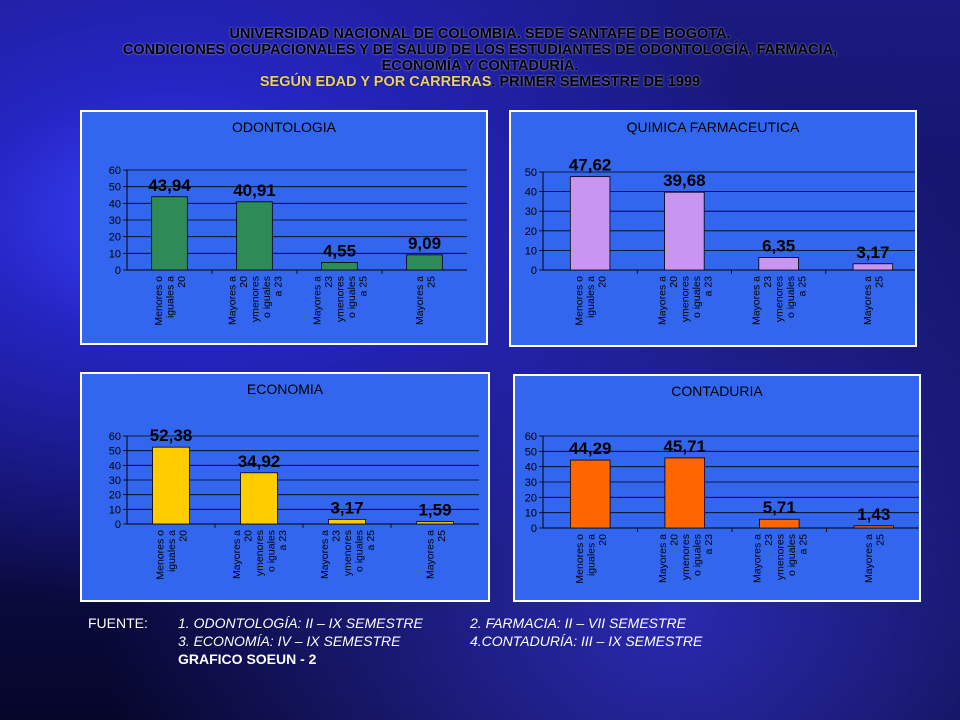  What do you see at coordinates (596, 82) in the screenshot?
I see `header-line-4-rest: . PRIMER SEMESTRE DE 1999` at bounding box center [596, 82].